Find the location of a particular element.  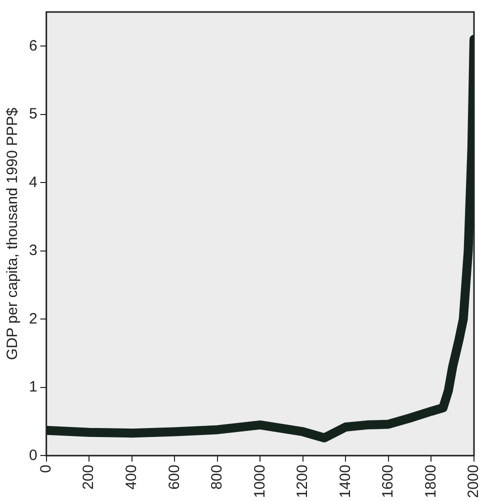

y-tick-label: 0 is located at coordinates (33, 455).